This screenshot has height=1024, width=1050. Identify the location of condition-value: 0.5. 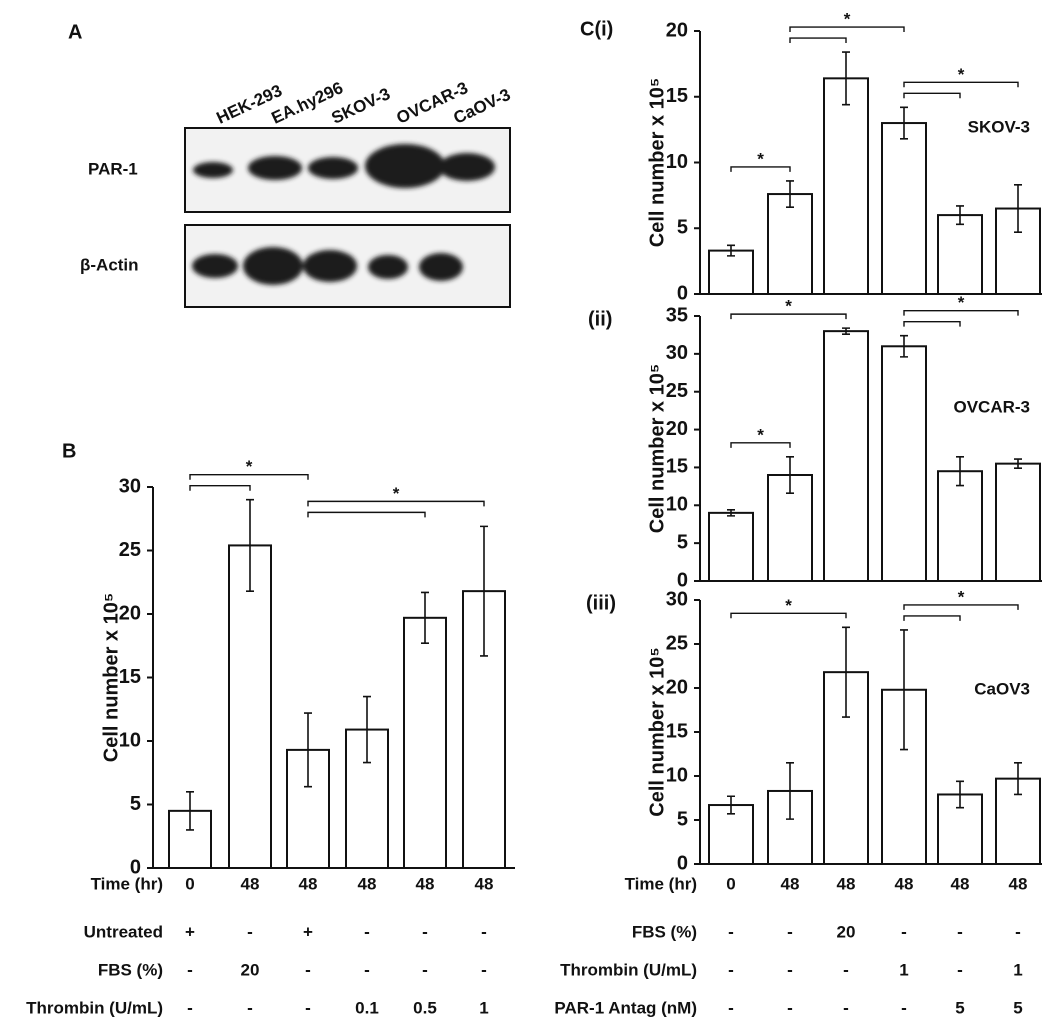
(425, 1007).